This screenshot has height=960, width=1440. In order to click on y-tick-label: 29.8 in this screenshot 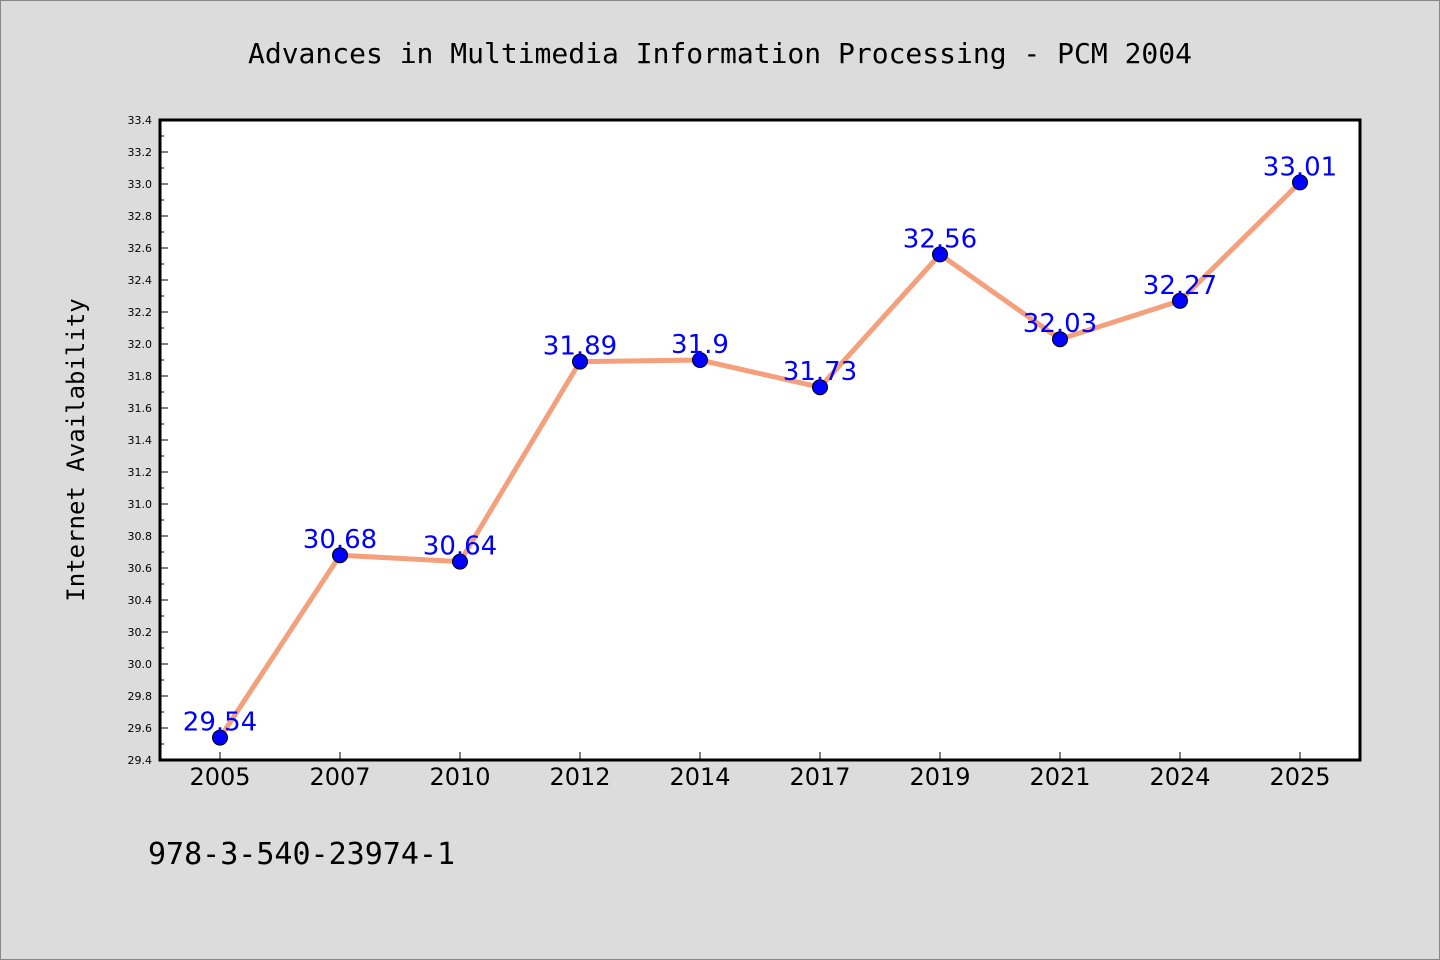, I will do `click(140, 696)`.